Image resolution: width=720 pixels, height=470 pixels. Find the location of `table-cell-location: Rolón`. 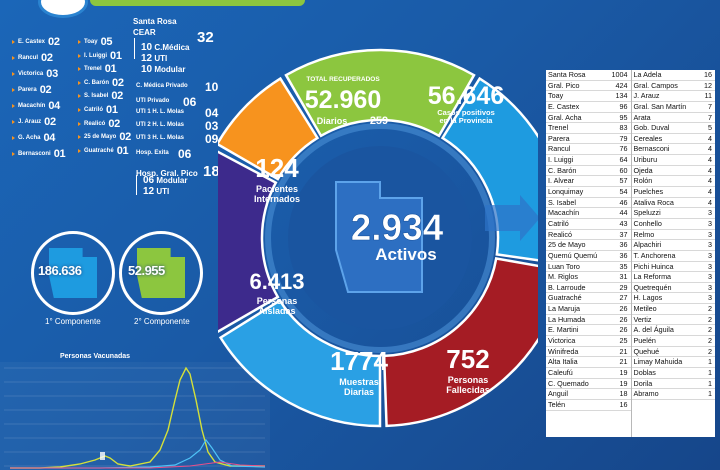

table-cell-location: Rolón is located at coordinates (643, 181).